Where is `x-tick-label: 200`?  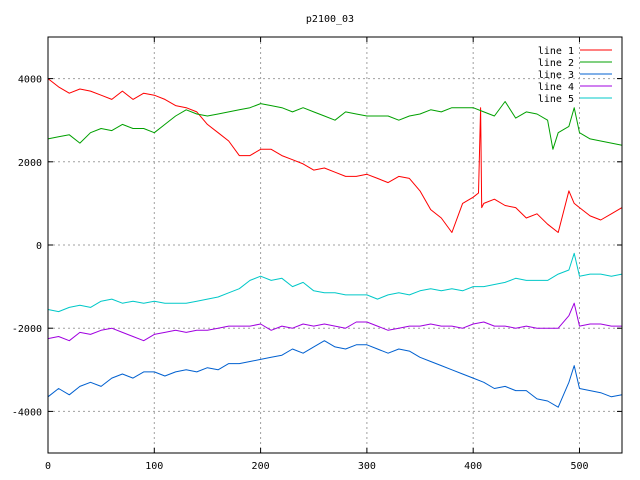 x-tick-label: 200 is located at coordinates (261, 466).